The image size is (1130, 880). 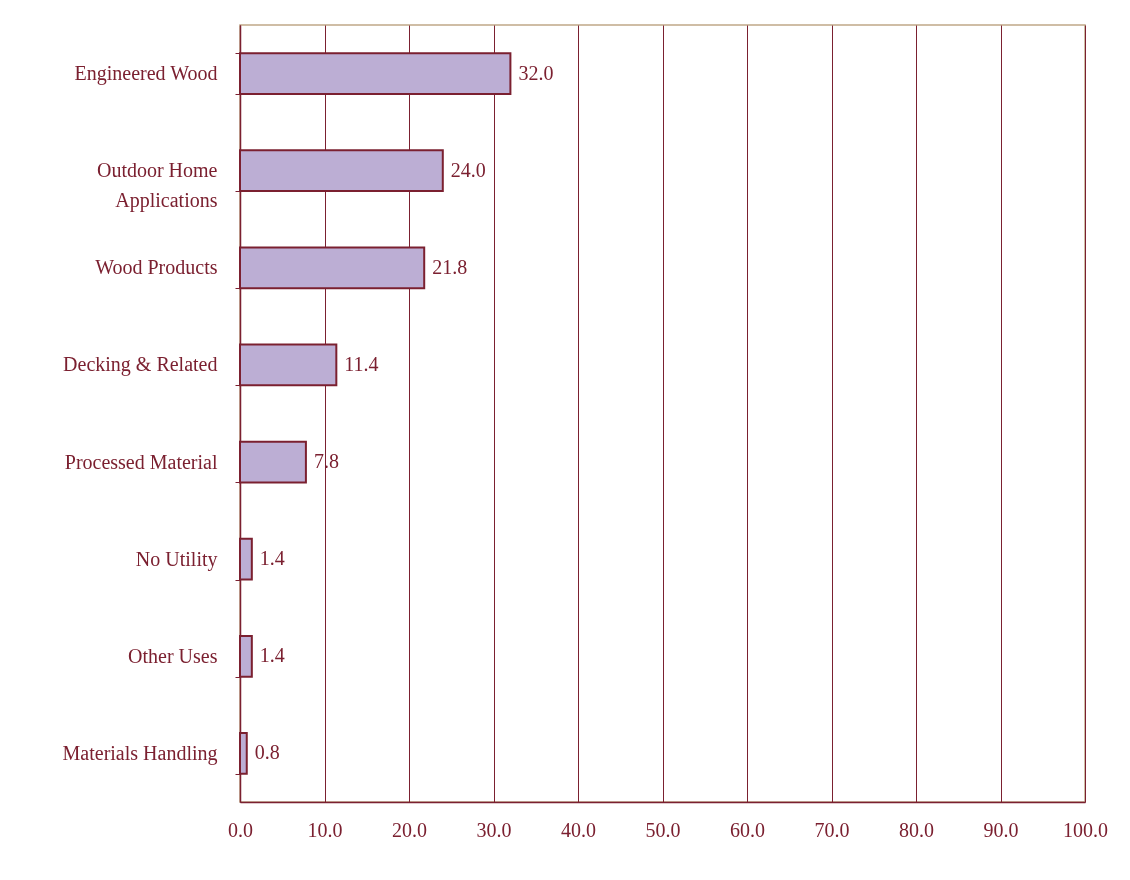 I want to click on y-tick-label: Processed Material, so click(x=141, y=461).